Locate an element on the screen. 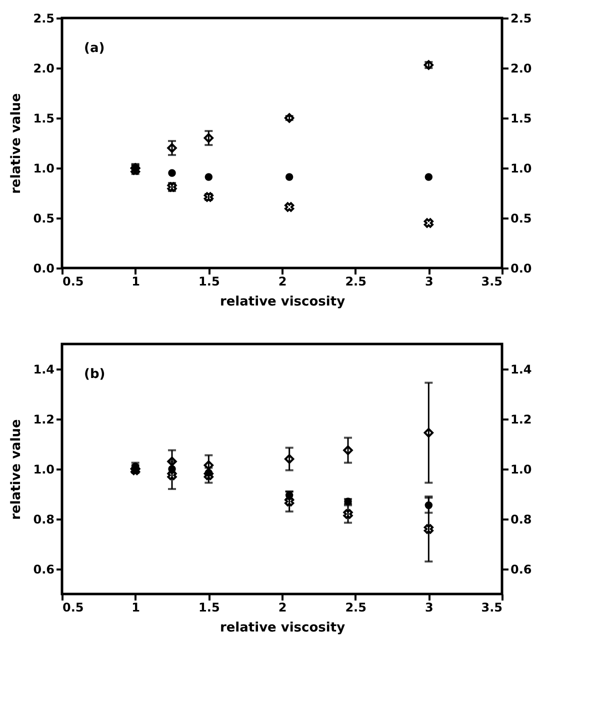 This screenshot has width=599, height=726. annotation: (b) is located at coordinates (95, 374).